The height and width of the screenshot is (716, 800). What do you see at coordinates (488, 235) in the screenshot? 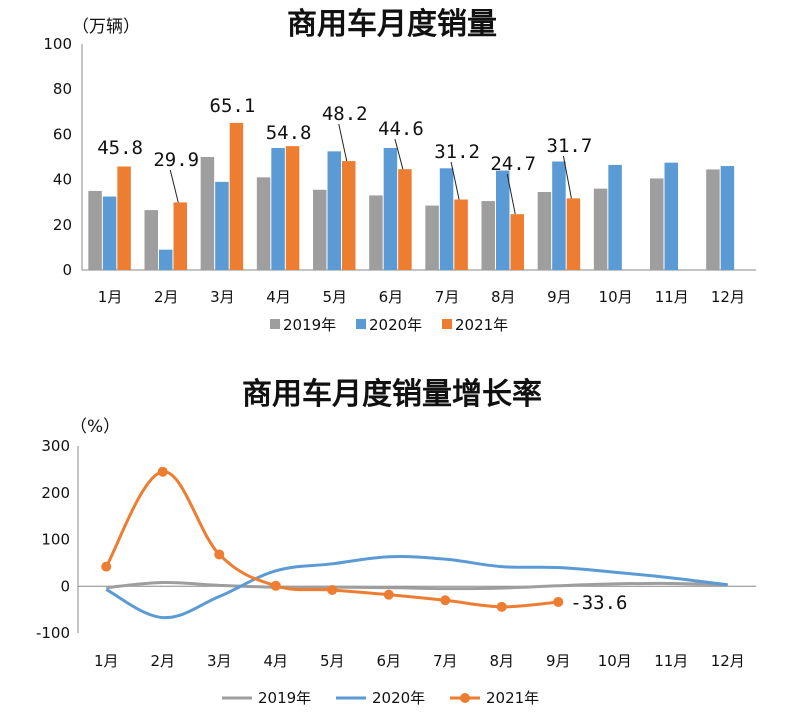
I see `bar-2019年-8月` at bounding box center [488, 235].